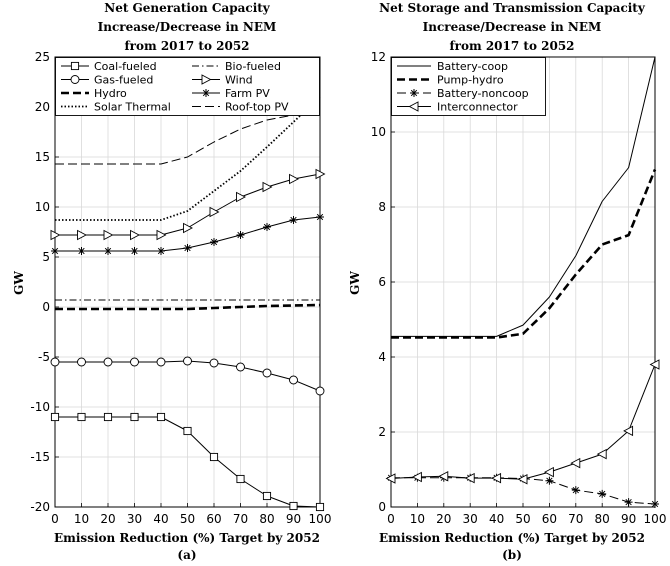  Describe the element at coordinates (417, 519) in the screenshot. I see `right-x-tick-label: 10` at that location.